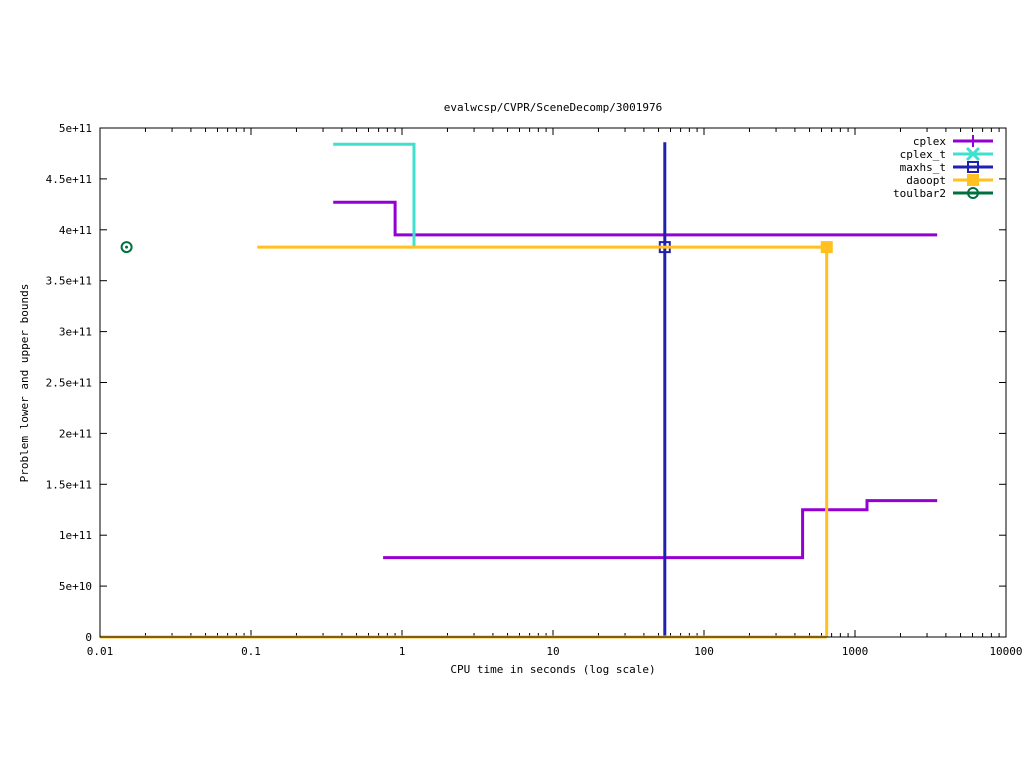  What do you see at coordinates (923, 167) in the screenshot?
I see `legend-label-maxhs_t: maxhs_t` at bounding box center [923, 167].